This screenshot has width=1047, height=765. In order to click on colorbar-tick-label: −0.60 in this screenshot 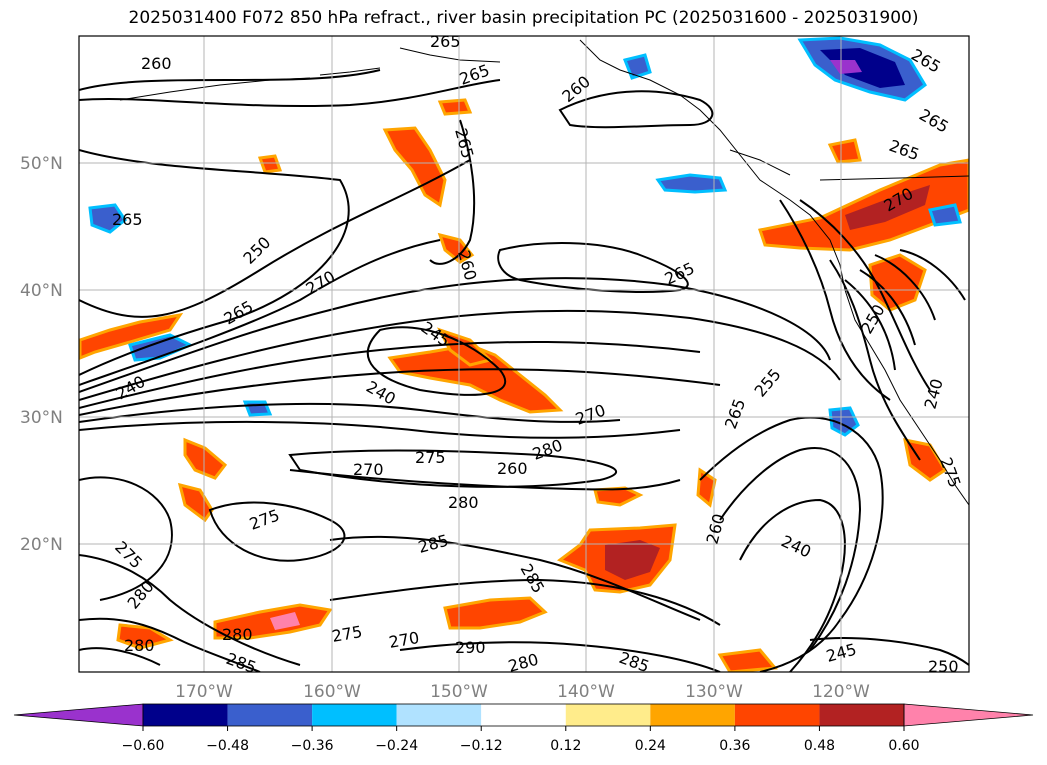, I will do `click(143, 746)`.